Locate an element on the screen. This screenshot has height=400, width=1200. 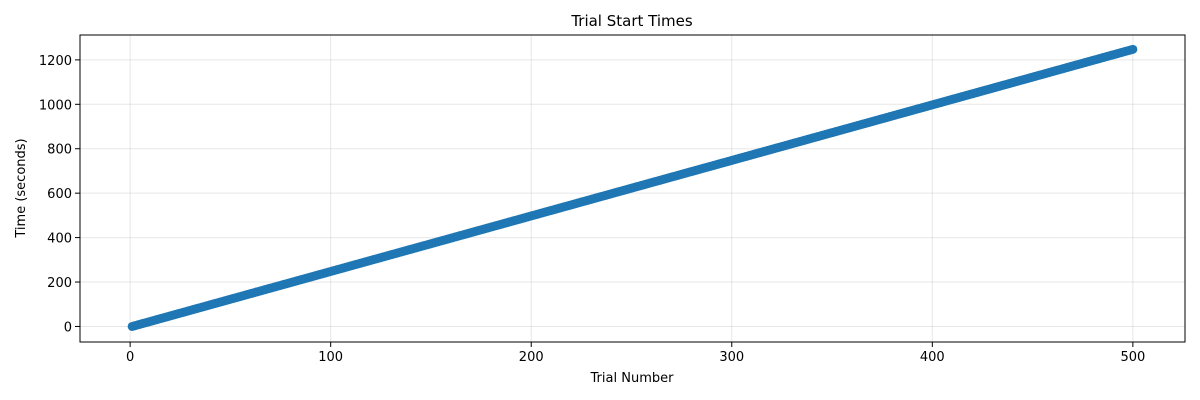
x-tick-label: 500 is located at coordinates (1132, 357).